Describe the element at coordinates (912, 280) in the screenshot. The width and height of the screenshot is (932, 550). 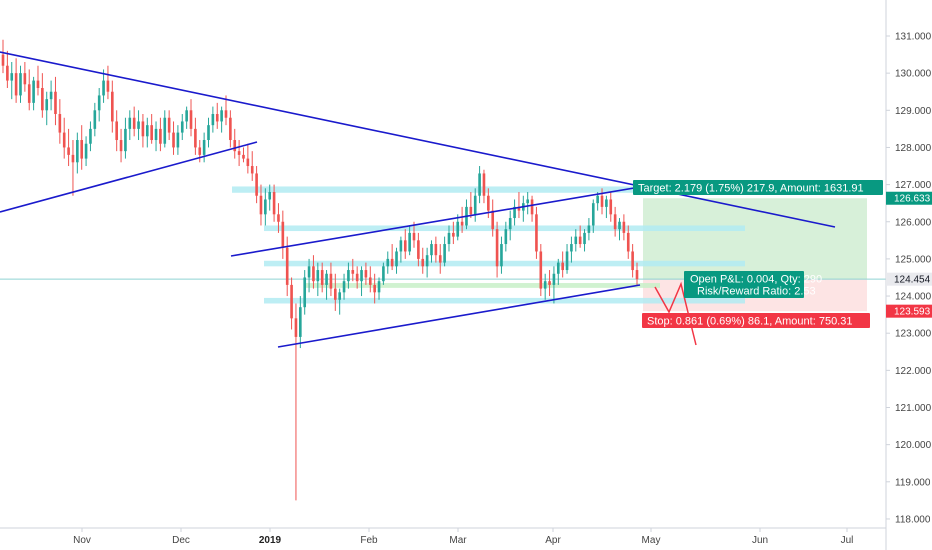
I see `current-price-value: 124.454` at that location.